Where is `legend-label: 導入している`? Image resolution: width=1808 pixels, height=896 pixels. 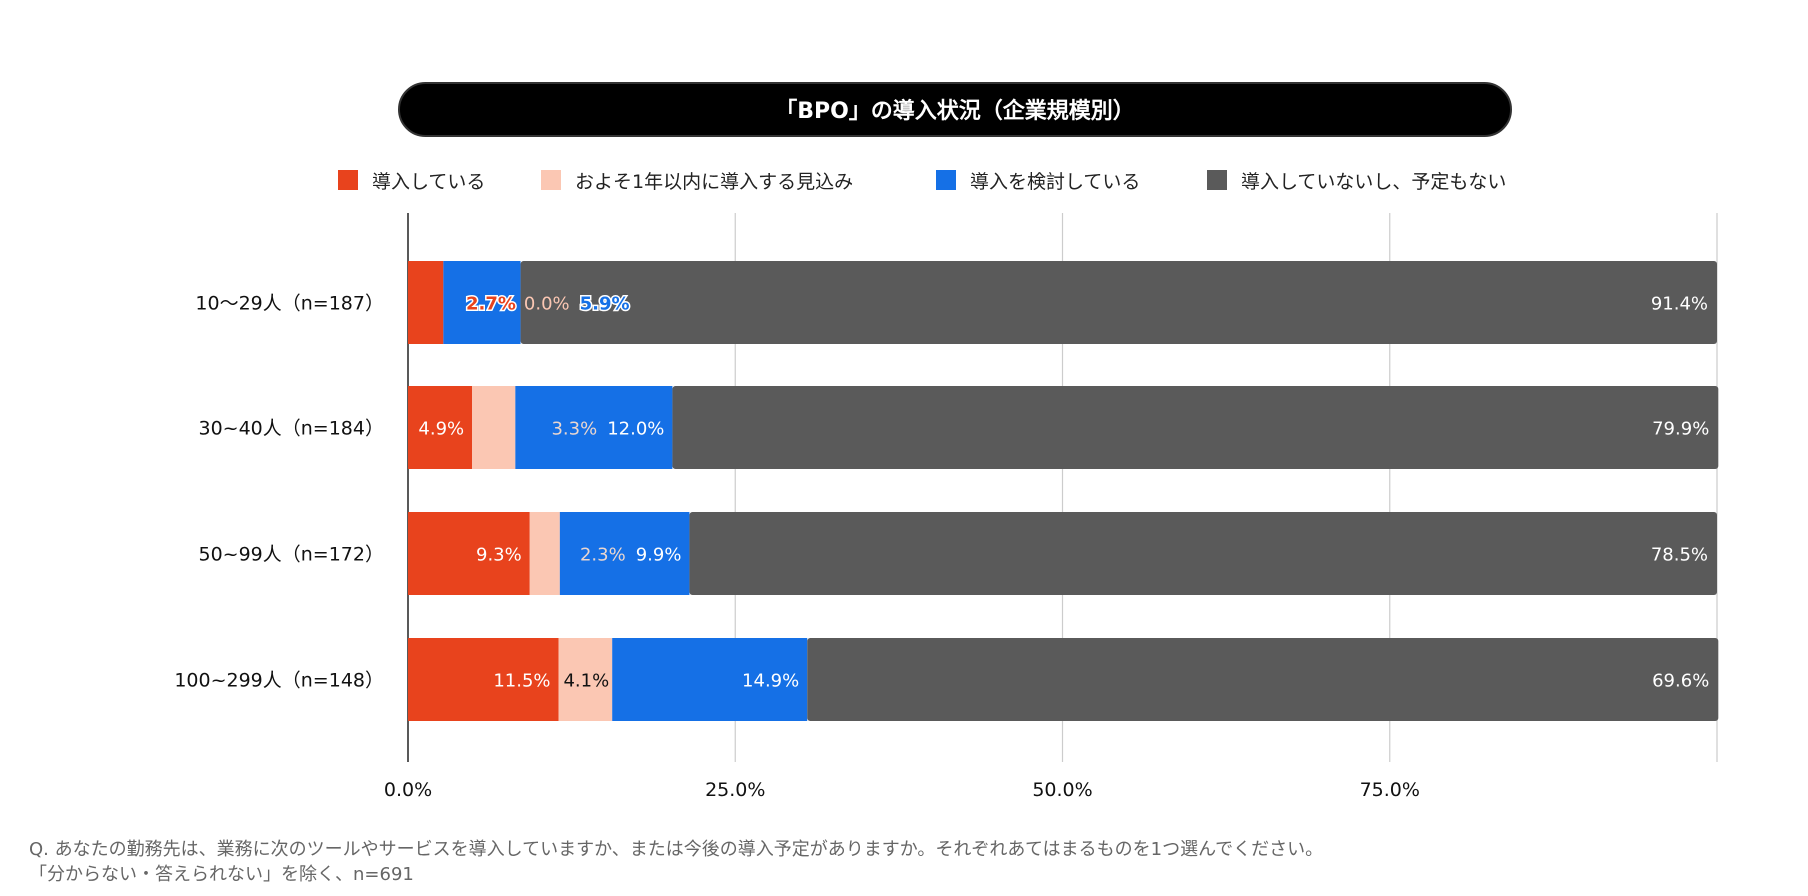 legend-label: 導入している is located at coordinates (428, 182).